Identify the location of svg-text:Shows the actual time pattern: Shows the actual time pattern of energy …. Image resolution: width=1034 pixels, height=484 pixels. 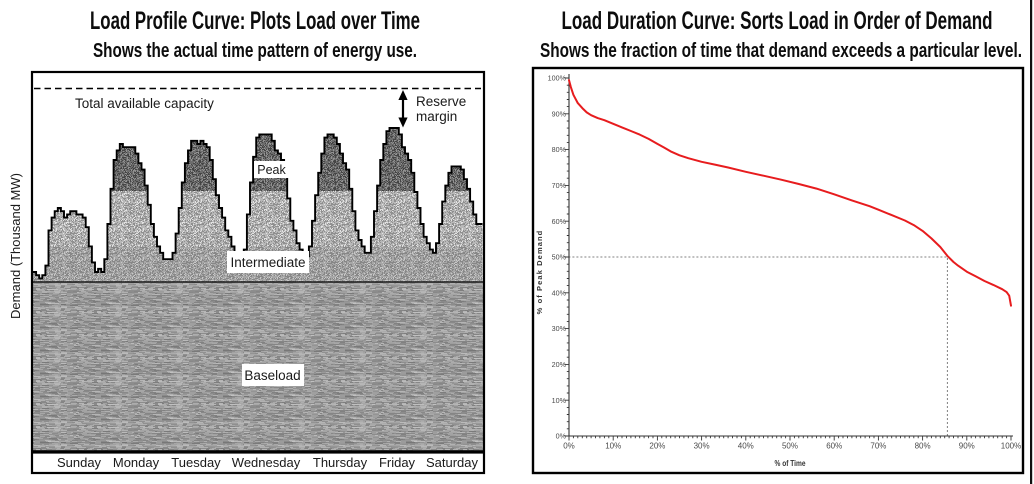
(255, 50).